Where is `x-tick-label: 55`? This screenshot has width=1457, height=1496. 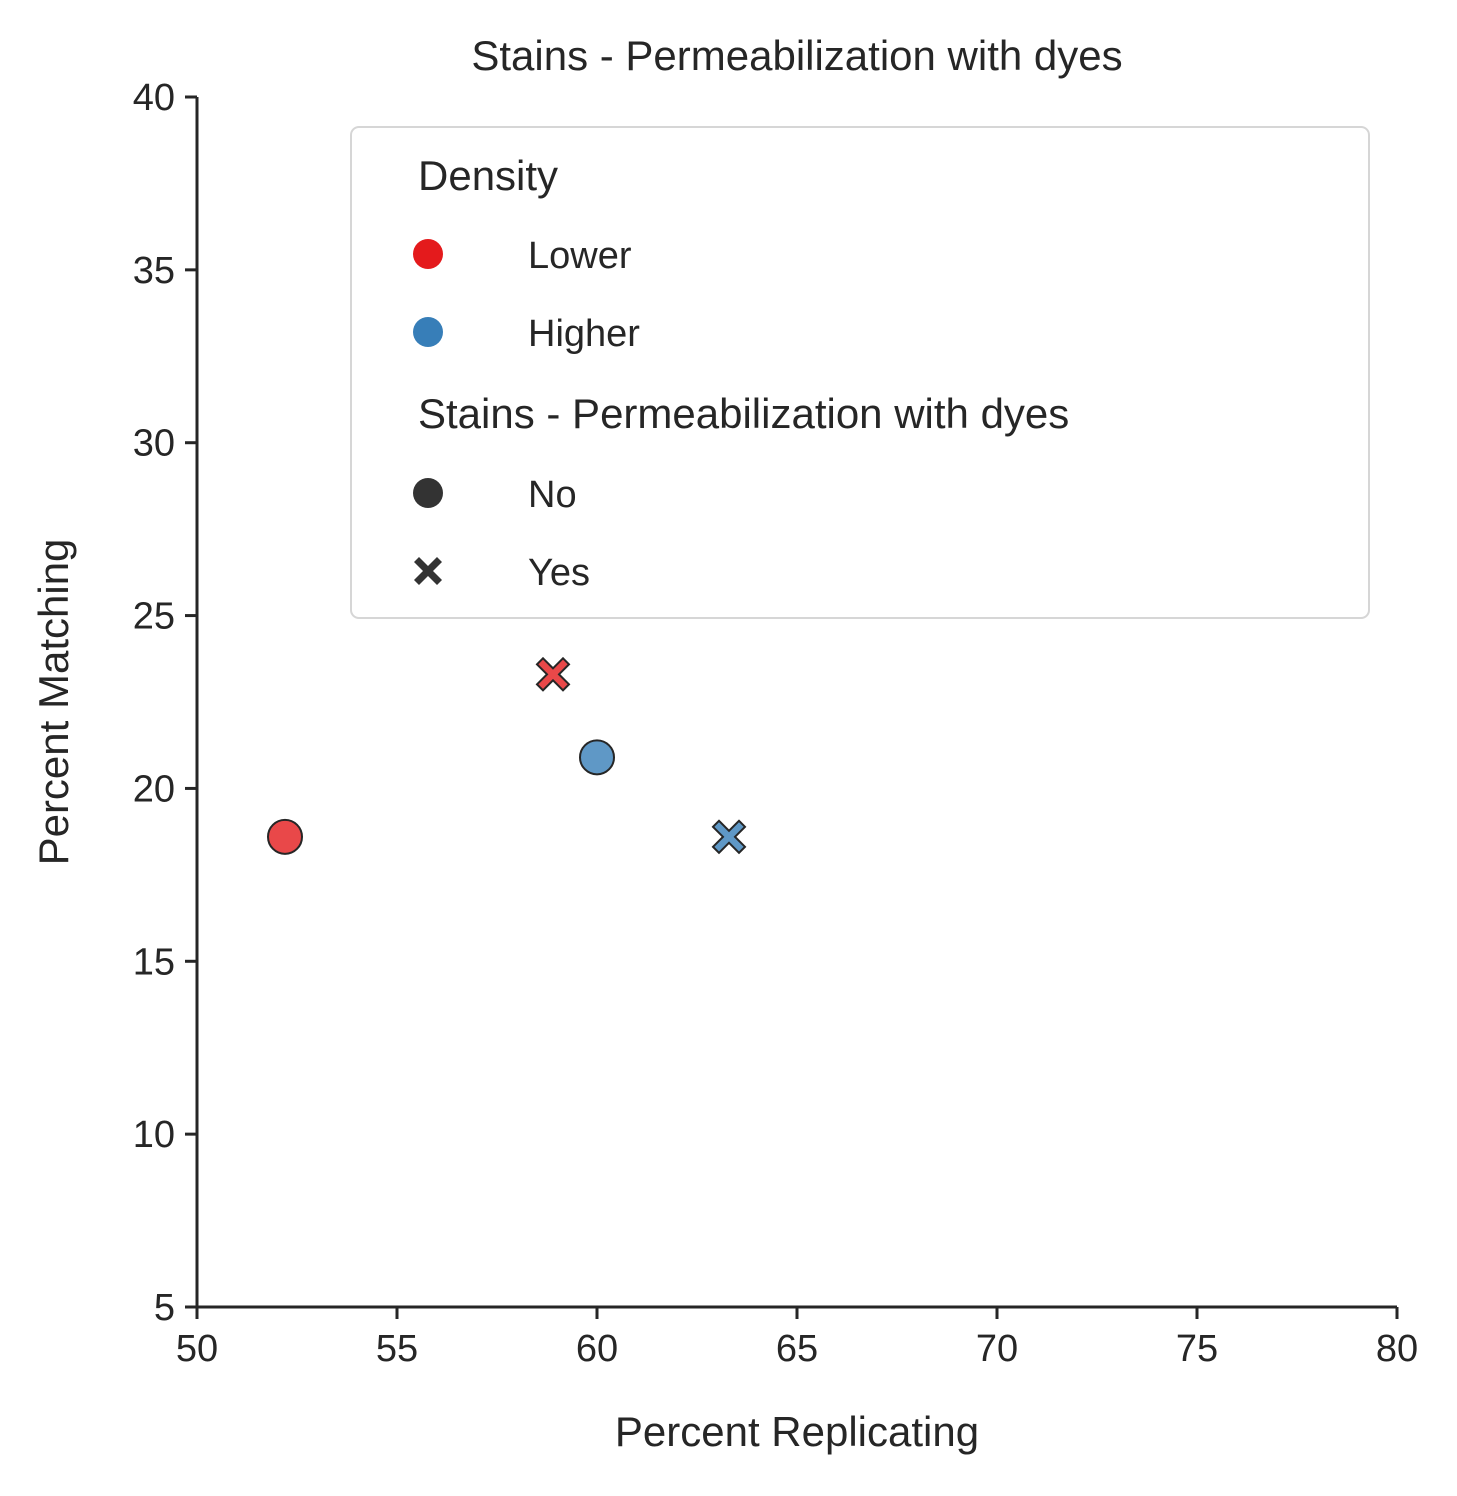 x-tick-label: 55 is located at coordinates (397, 1349).